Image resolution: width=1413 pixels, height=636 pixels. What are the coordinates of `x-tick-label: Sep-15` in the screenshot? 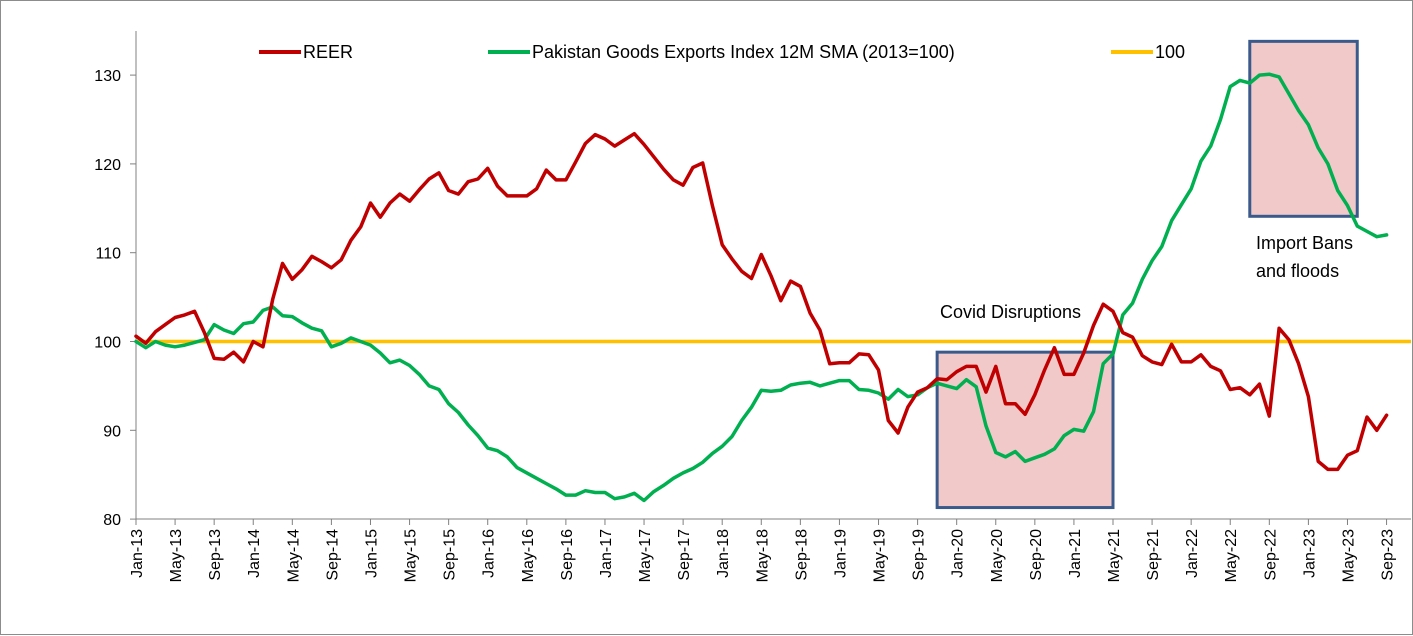 It's located at (450, 555).